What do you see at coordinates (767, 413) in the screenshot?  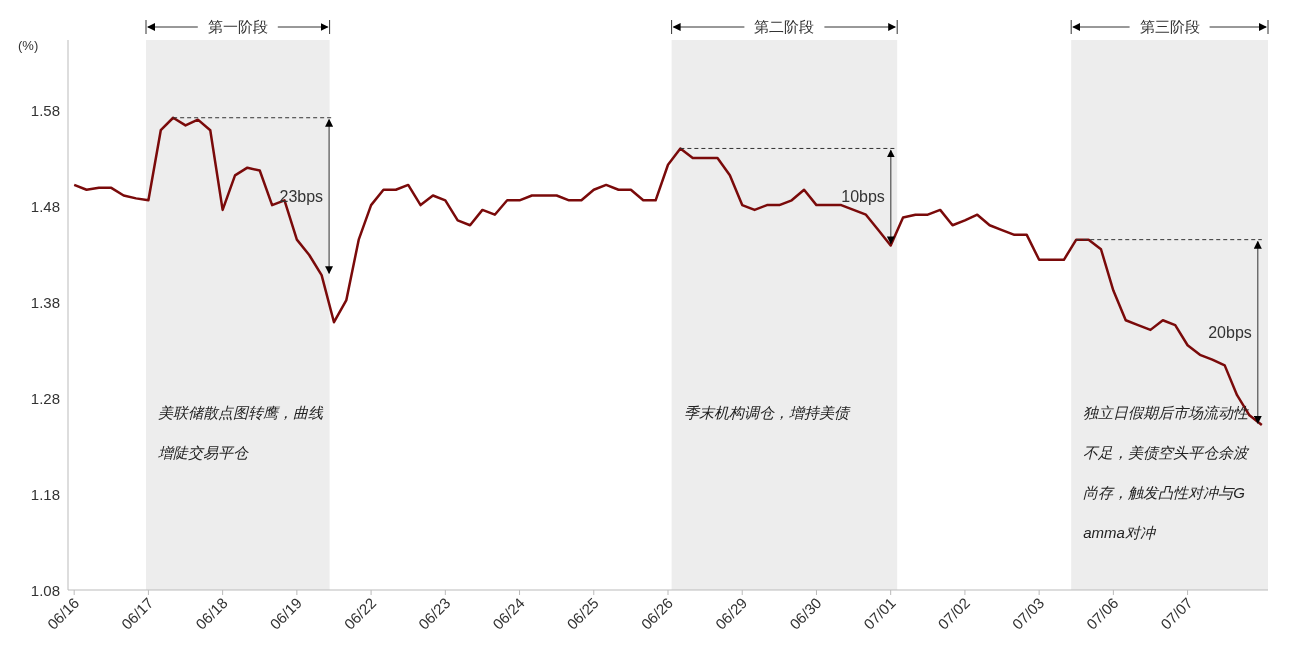 I see `annotation: 季末机构调仓，增持美债` at bounding box center [767, 413].